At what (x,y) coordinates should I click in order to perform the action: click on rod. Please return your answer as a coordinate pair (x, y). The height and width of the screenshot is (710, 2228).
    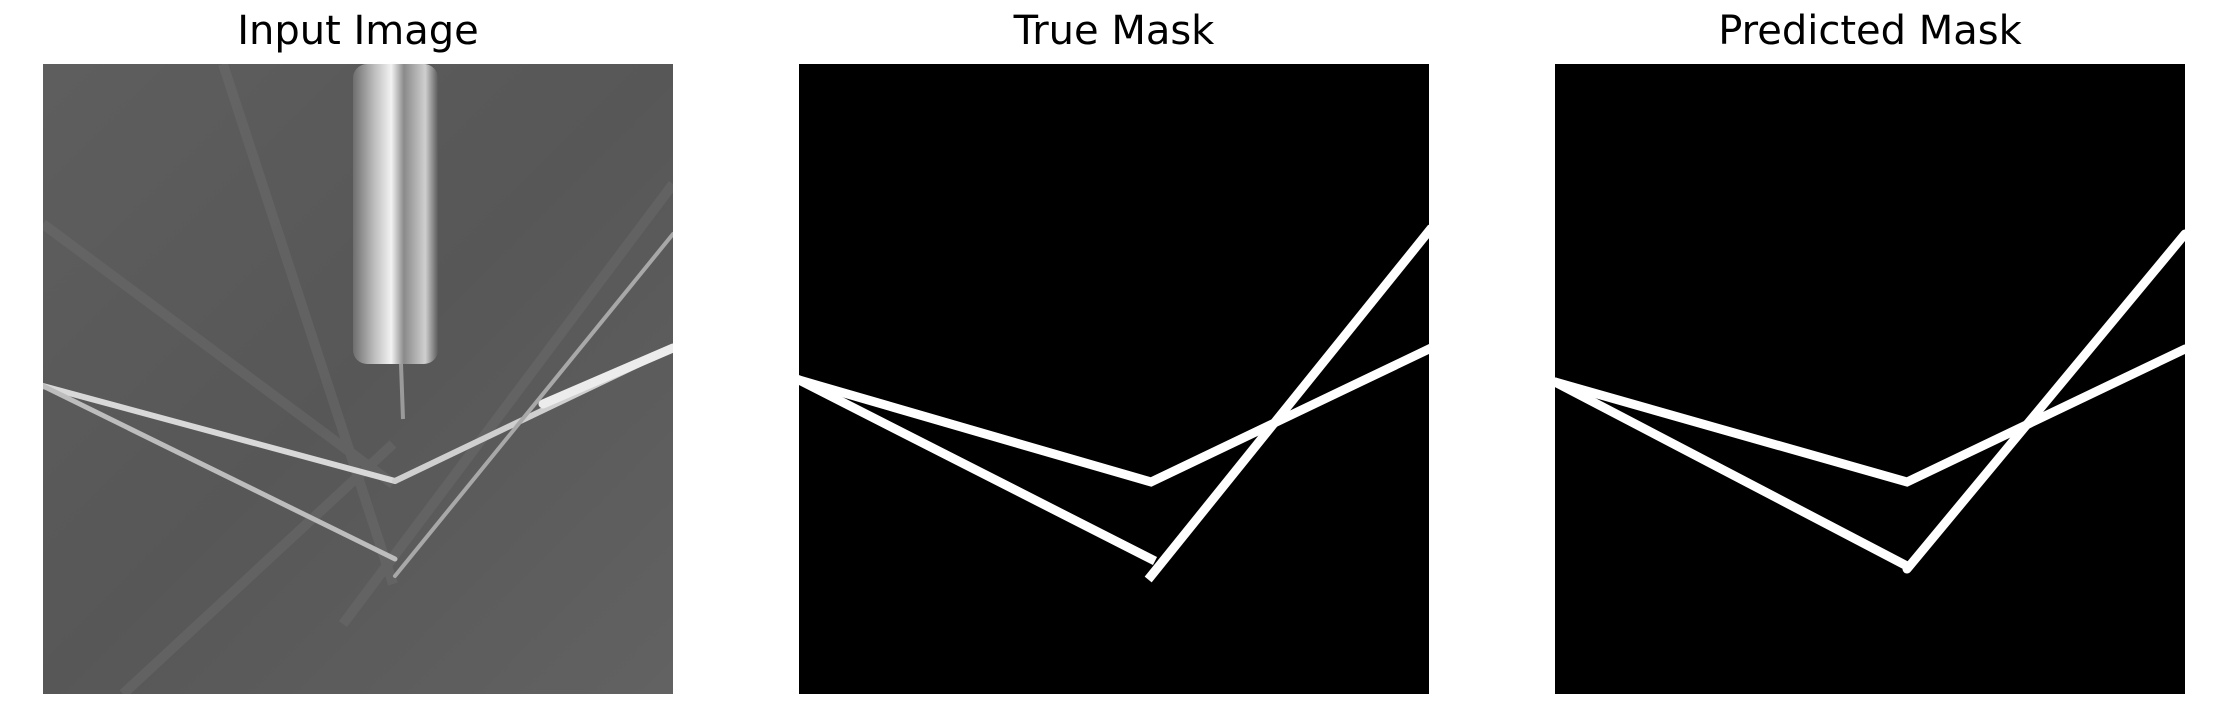
    Looking at the image, I should click on (395, 214).